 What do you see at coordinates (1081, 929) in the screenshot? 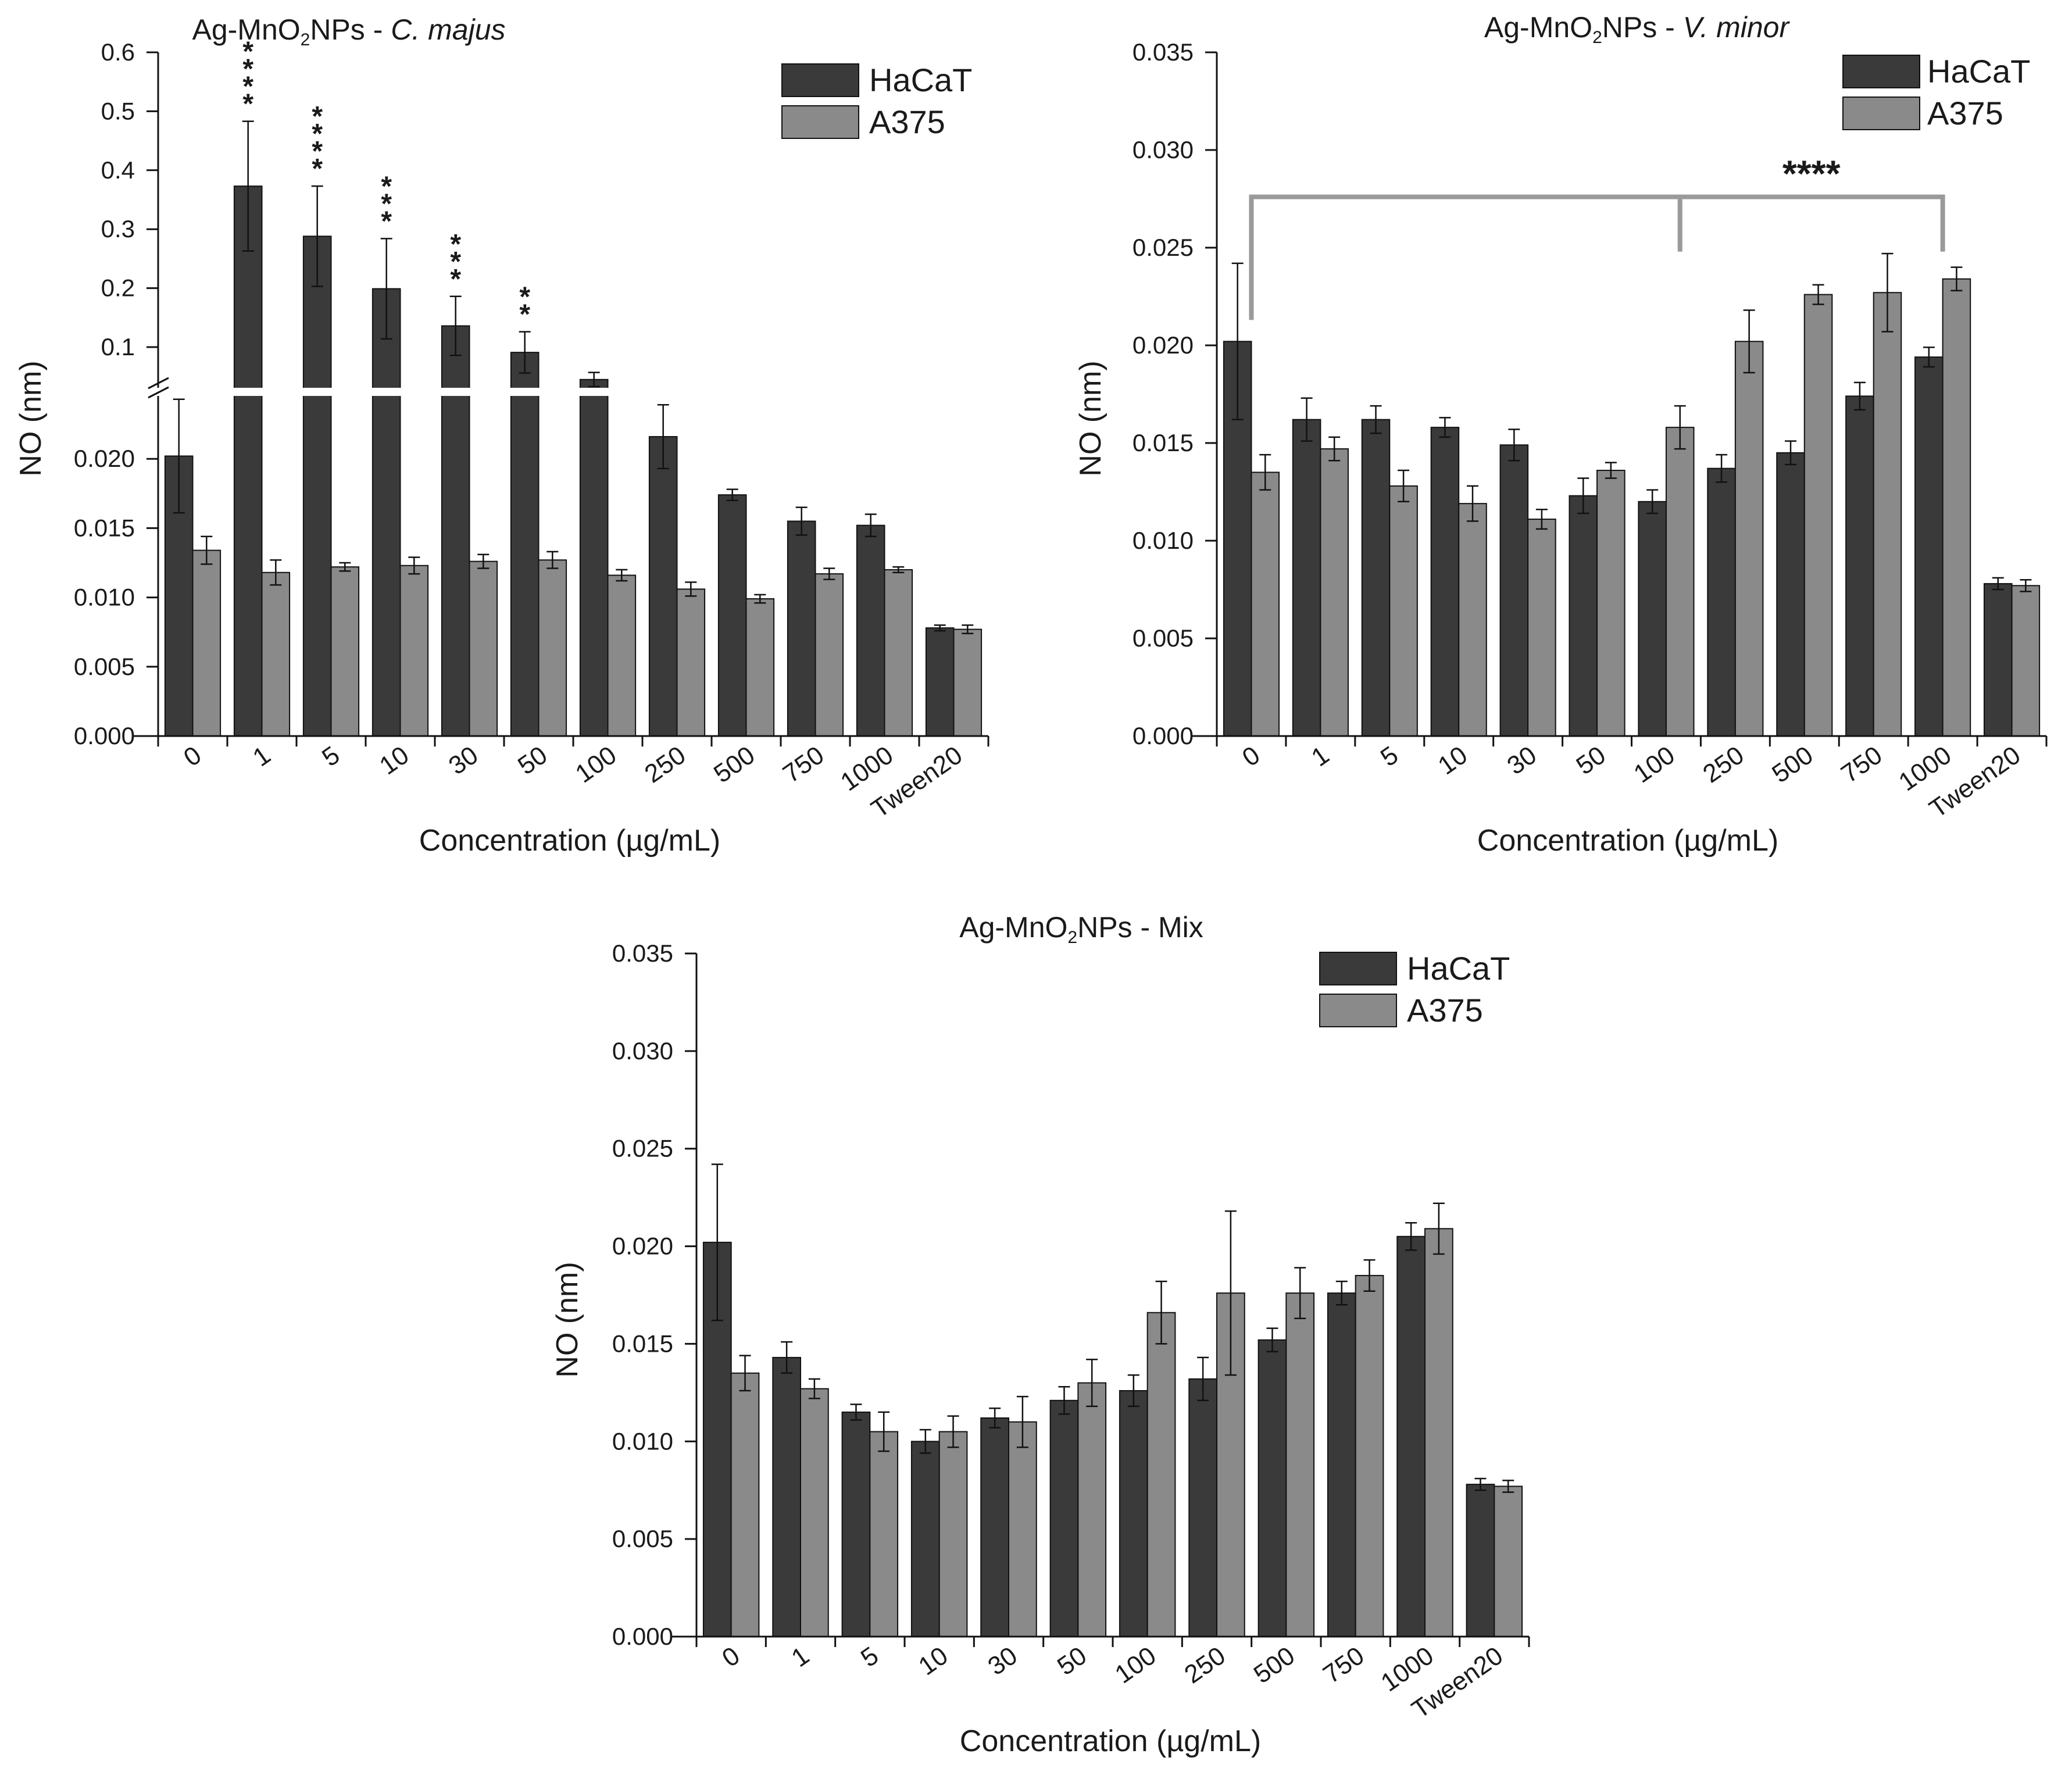
I see `chart-title: Ag-MnO2NPs - Mix` at bounding box center [1081, 929].